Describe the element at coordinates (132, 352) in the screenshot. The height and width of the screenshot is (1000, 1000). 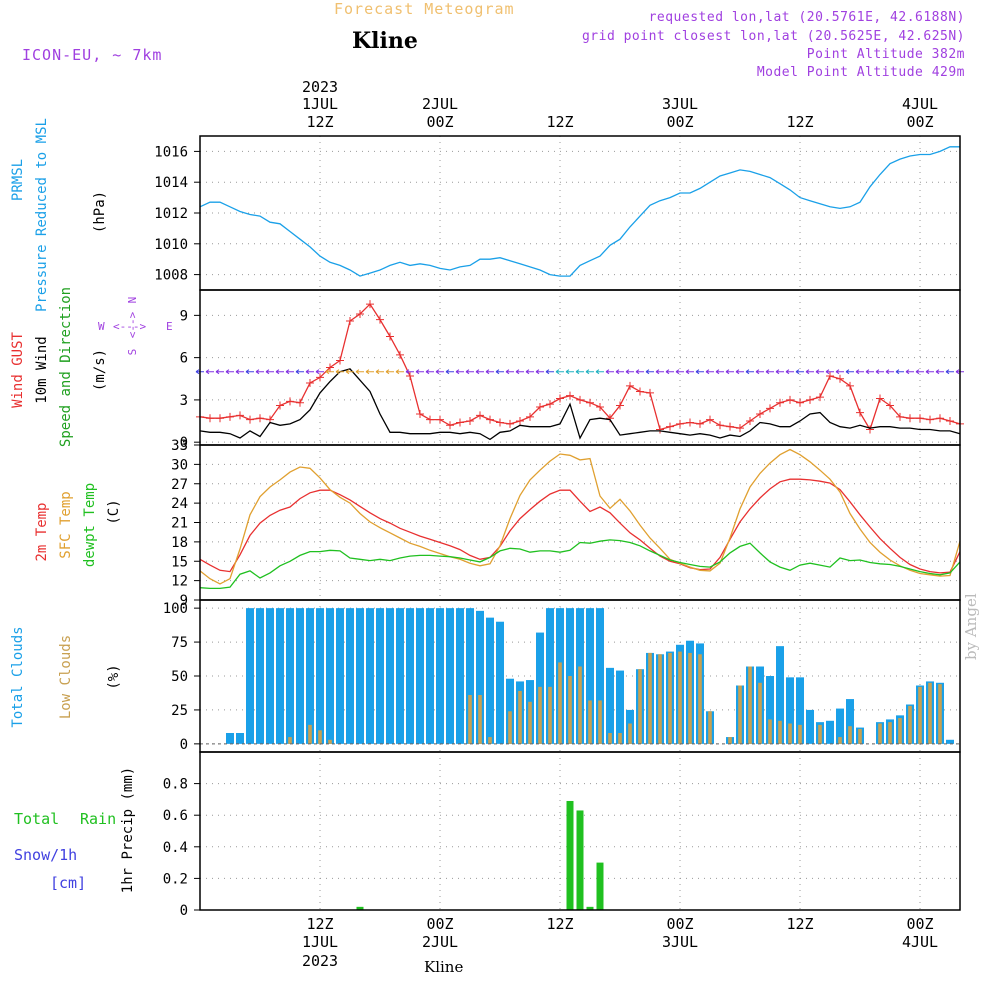
I see `compass-south: S` at that location.